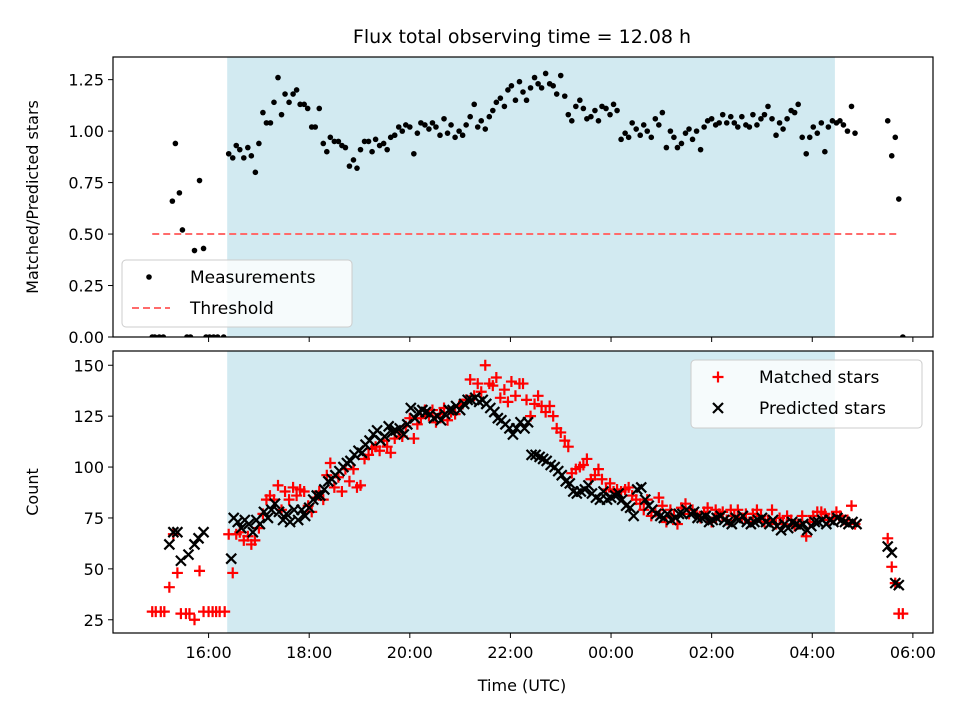  Describe the element at coordinates (521, 685) in the screenshot. I see `x-axis-label: Time (UTC)` at that location.